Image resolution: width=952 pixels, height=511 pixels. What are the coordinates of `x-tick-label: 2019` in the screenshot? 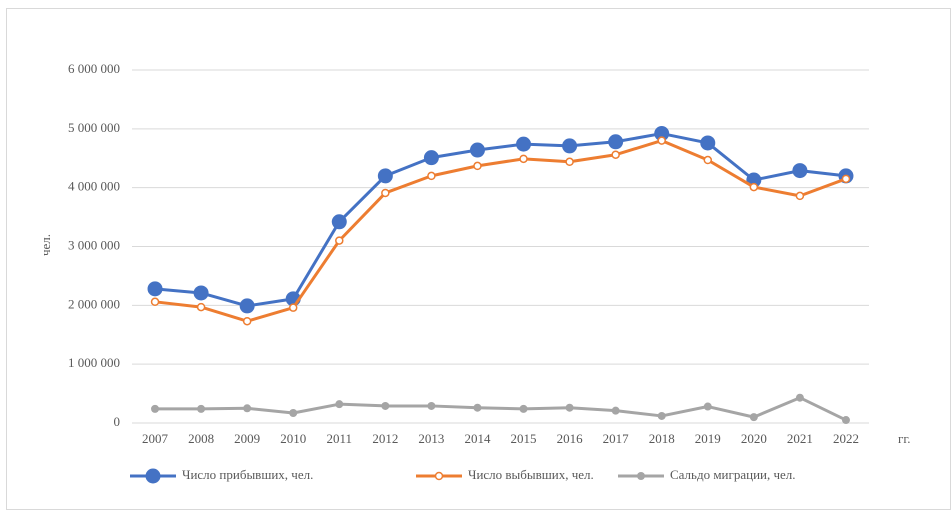 It's located at (708, 438).